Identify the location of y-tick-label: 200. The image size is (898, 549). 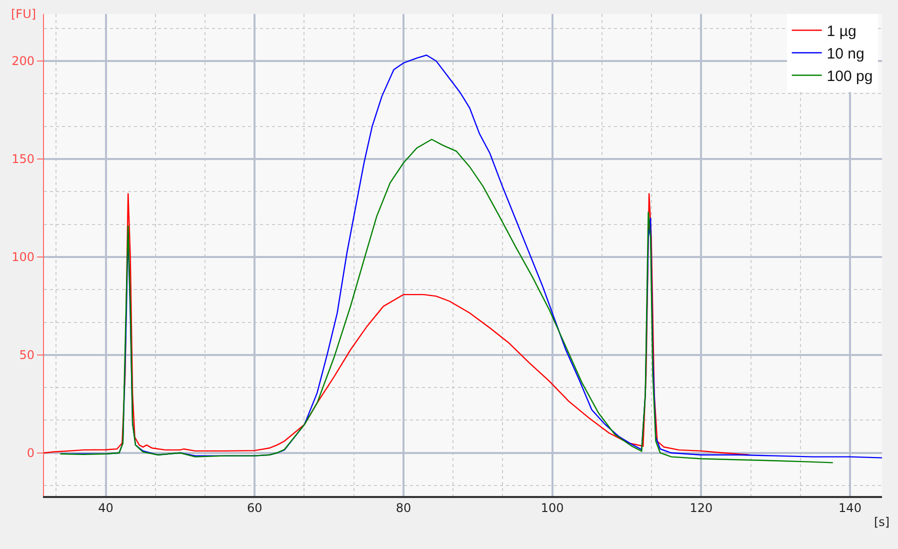
(23, 61).